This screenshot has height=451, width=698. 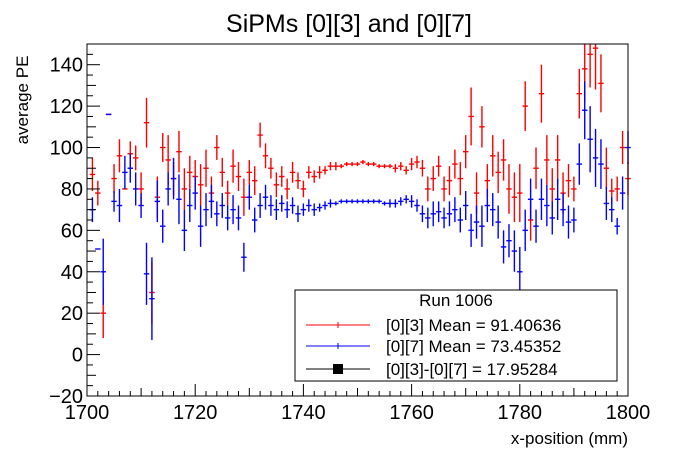 I want to click on y-tick-label-4: 60, so click(x=72, y=231).